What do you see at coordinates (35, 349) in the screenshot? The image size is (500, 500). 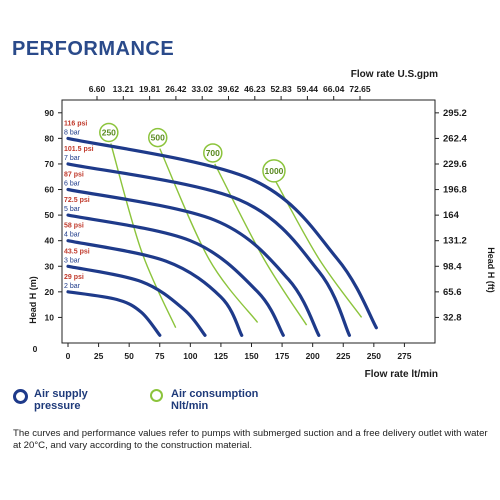 I see `left-origin-label: 0` at bounding box center [35, 349].